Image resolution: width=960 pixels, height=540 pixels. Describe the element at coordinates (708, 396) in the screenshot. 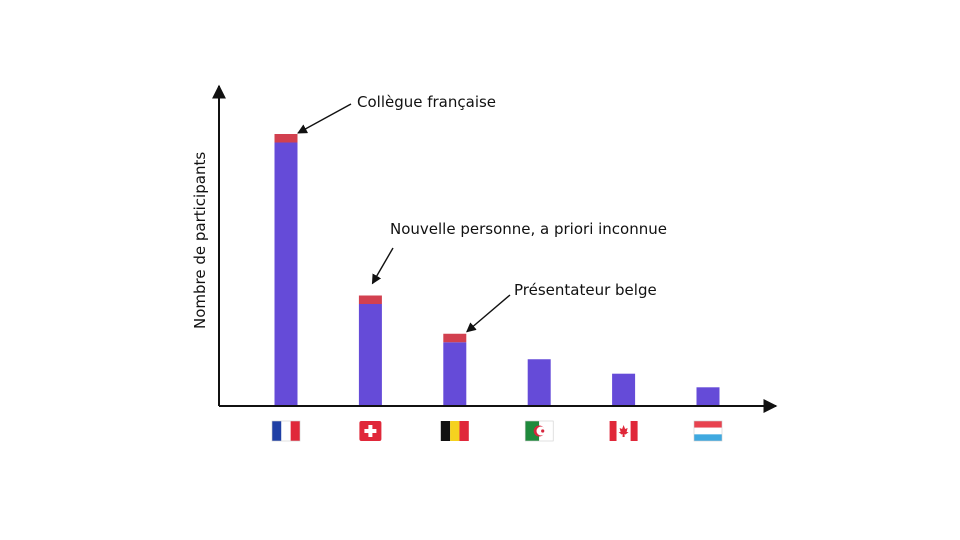

I see `bar-luxembourg` at that location.